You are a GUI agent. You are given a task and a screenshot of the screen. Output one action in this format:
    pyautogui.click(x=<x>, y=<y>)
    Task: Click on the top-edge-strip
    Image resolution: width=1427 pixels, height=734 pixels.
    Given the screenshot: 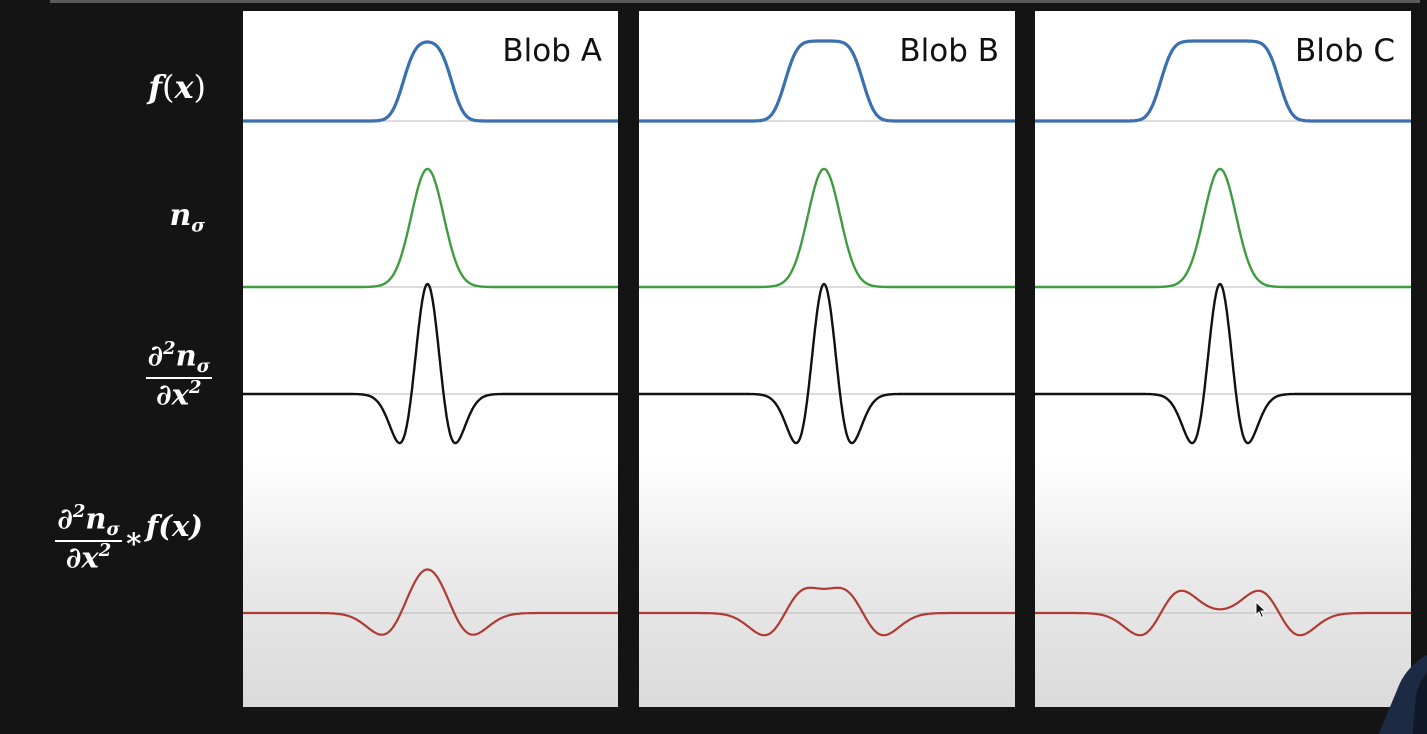 What is the action you would take?
    pyautogui.click(x=735, y=1)
    